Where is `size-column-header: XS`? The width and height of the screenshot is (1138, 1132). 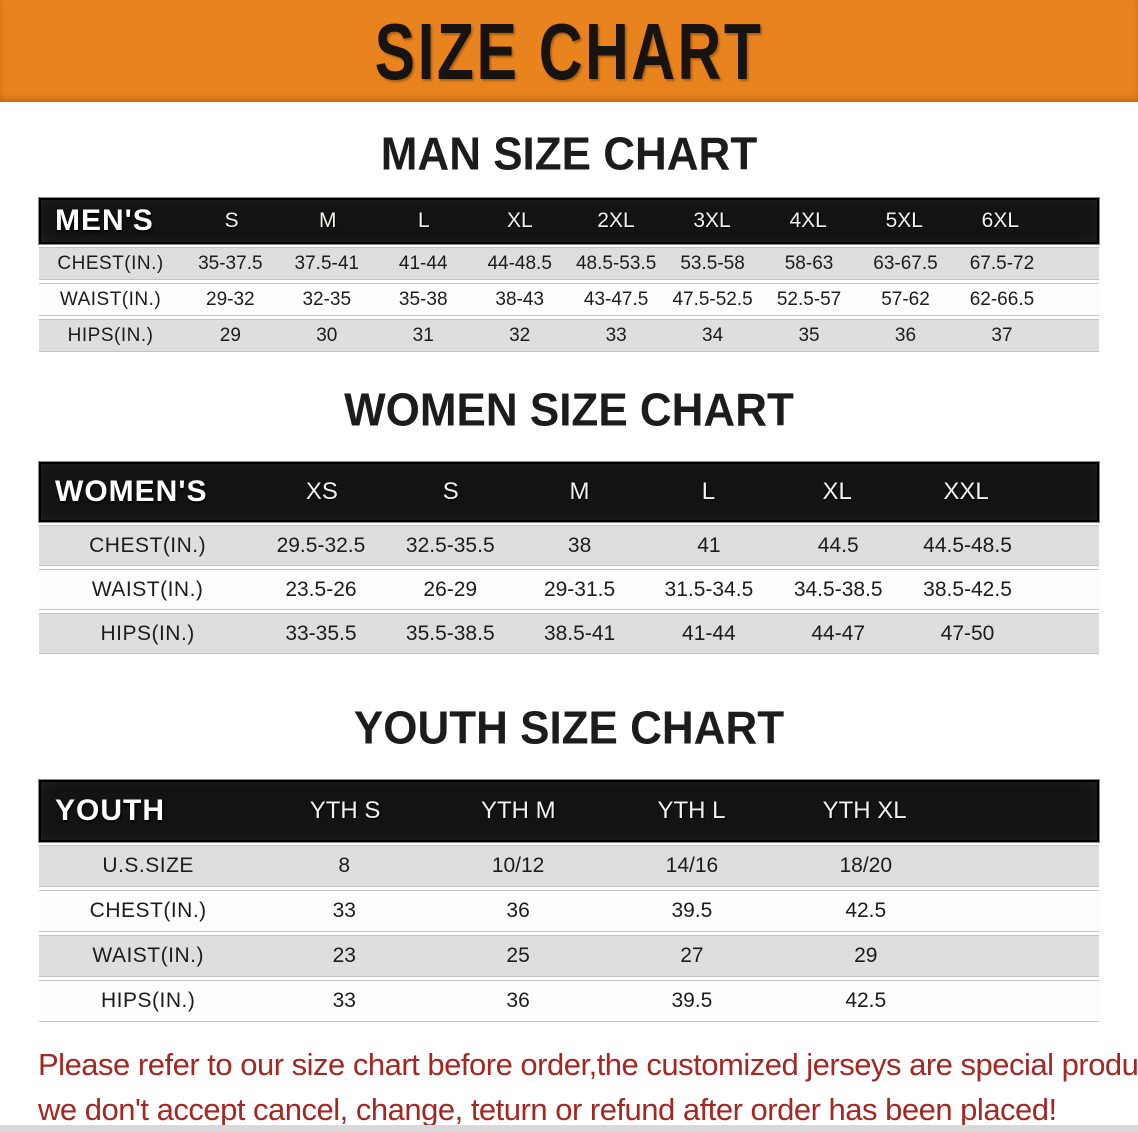
size-column-header: XS is located at coordinates (321, 491).